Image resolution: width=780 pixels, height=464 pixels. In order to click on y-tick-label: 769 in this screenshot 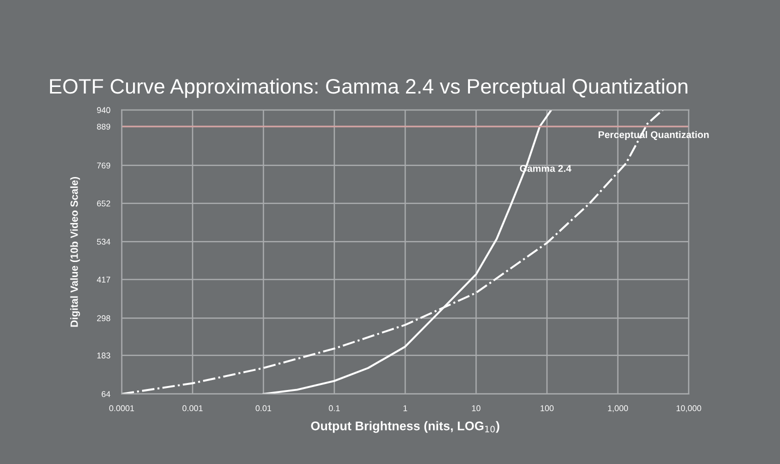, I will do `click(103, 165)`.